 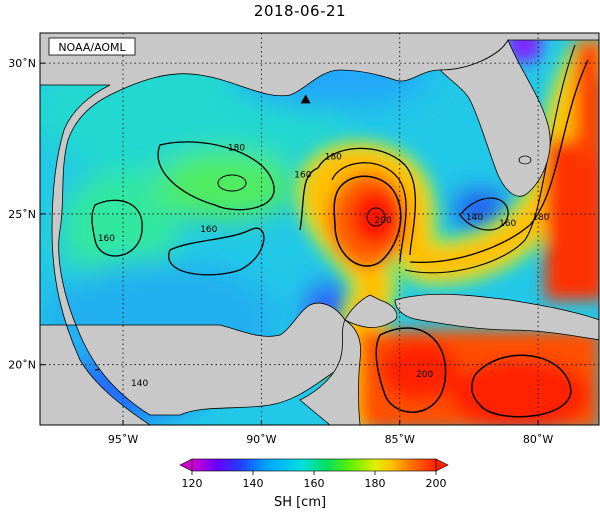 I want to click on contour-eddy-core, so click(x=376, y=217).